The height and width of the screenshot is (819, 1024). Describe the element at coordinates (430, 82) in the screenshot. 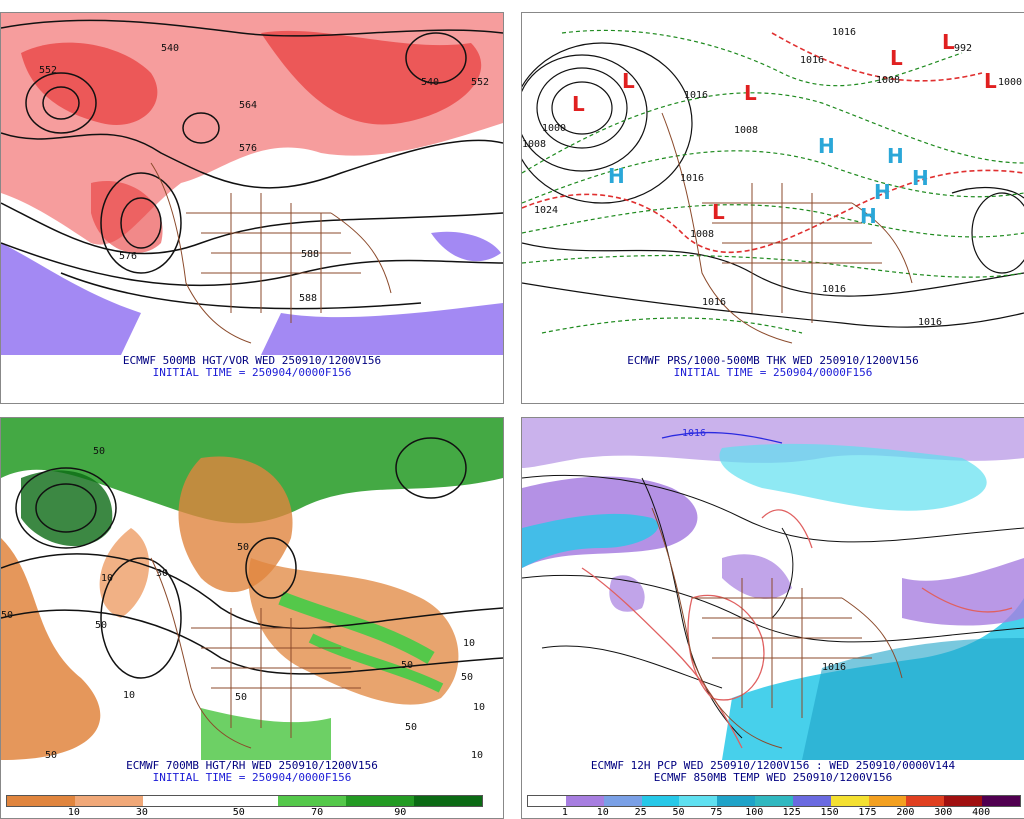

I see `contour-label: 540` at that location.